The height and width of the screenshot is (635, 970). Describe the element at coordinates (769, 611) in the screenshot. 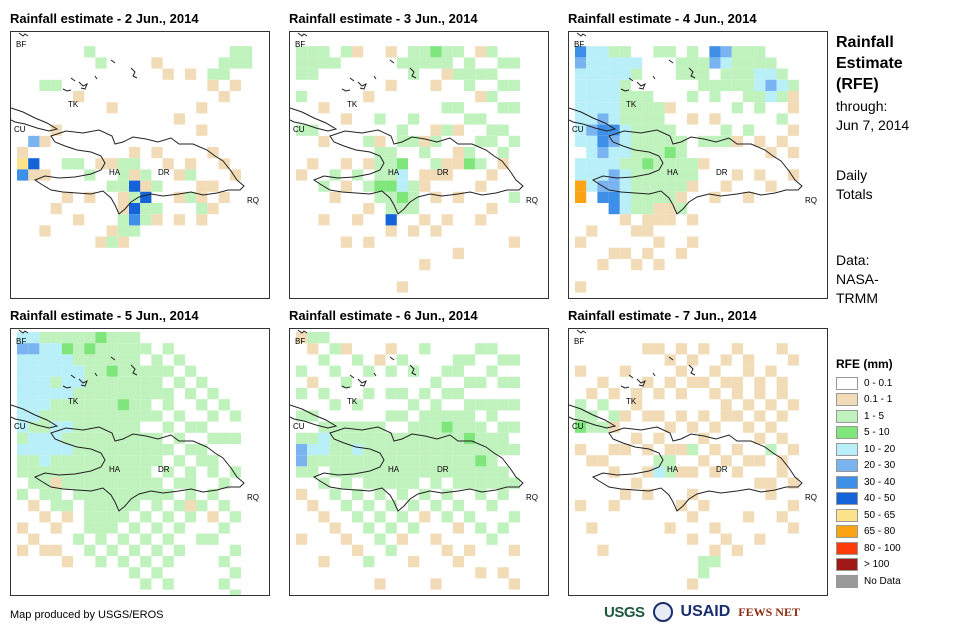

I see `fews-net-logo: FEWS NET` at that location.